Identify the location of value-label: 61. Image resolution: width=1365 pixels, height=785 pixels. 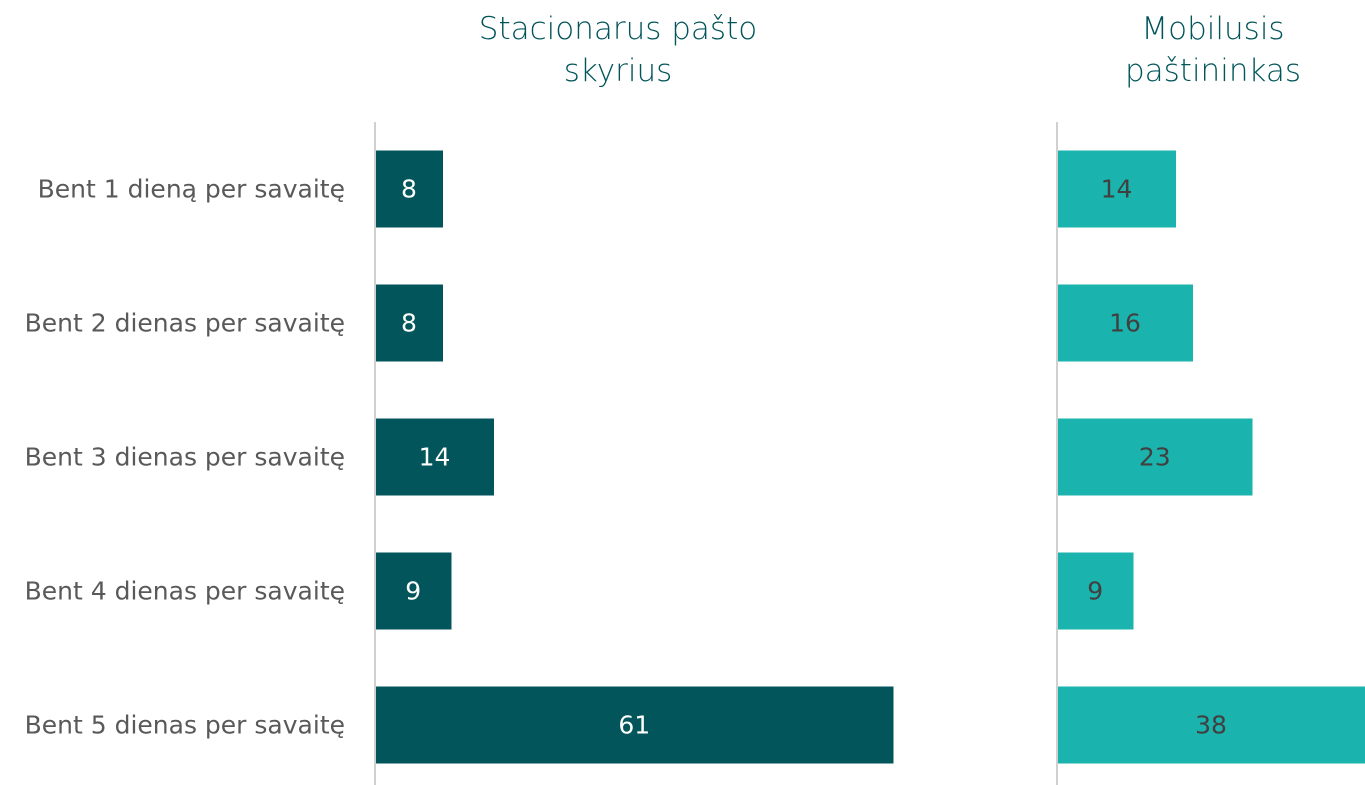
(634, 725).